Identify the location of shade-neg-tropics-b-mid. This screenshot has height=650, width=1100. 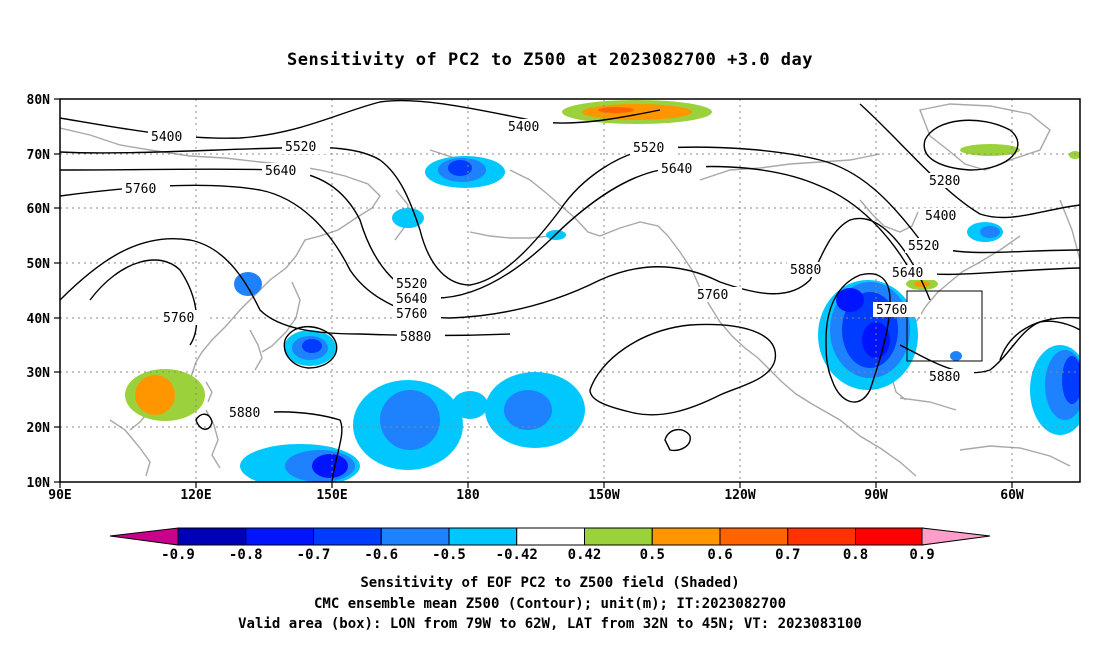
(528, 410).